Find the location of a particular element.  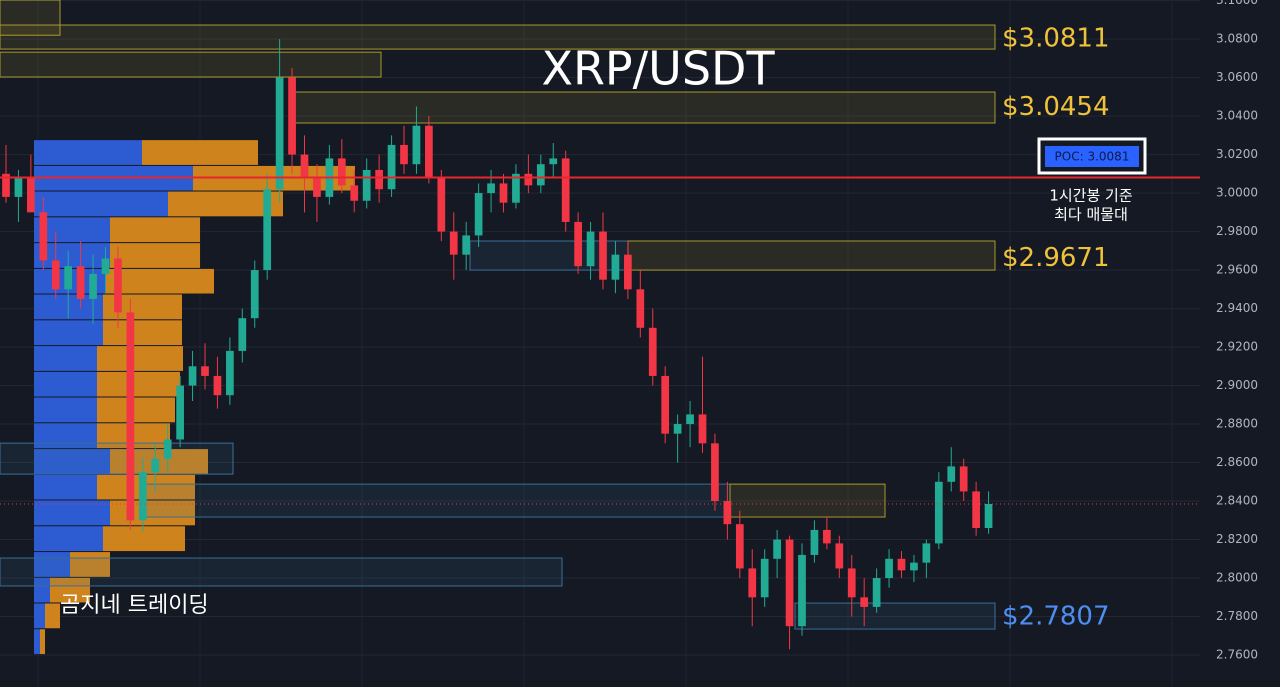

y-tick-label: 2.8000 is located at coordinates (1237, 578).